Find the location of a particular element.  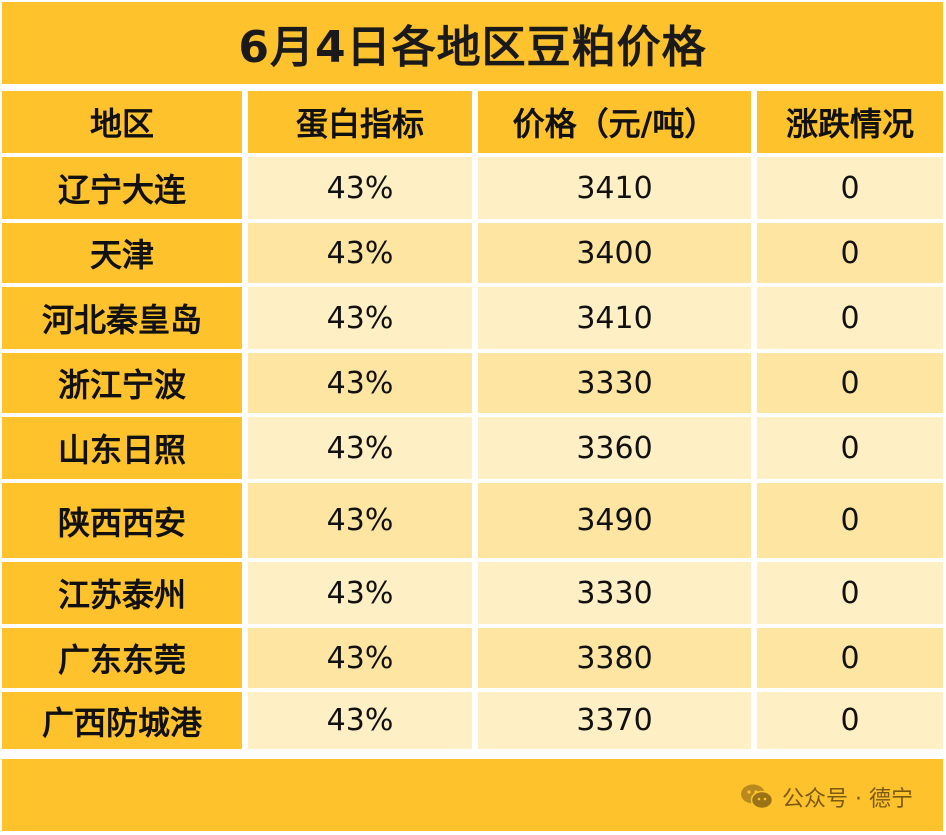

region-cell: 辽宁大连 is located at coordinates (122, 188).